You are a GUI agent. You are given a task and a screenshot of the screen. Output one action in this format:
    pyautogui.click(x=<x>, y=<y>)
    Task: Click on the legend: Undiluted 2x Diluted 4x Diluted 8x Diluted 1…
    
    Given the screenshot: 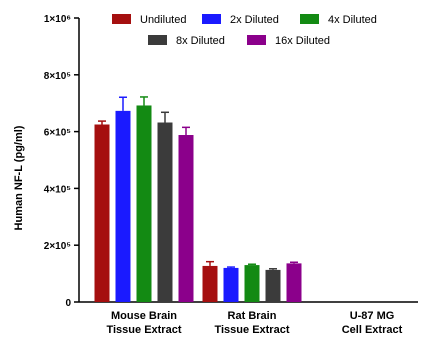 What is the action you would take?
    pyautogui.click(x=244, y=30)
    